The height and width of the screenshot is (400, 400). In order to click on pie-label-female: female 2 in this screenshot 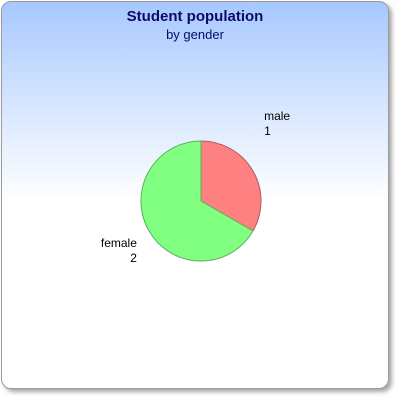, I will do `click(119, 250)`.